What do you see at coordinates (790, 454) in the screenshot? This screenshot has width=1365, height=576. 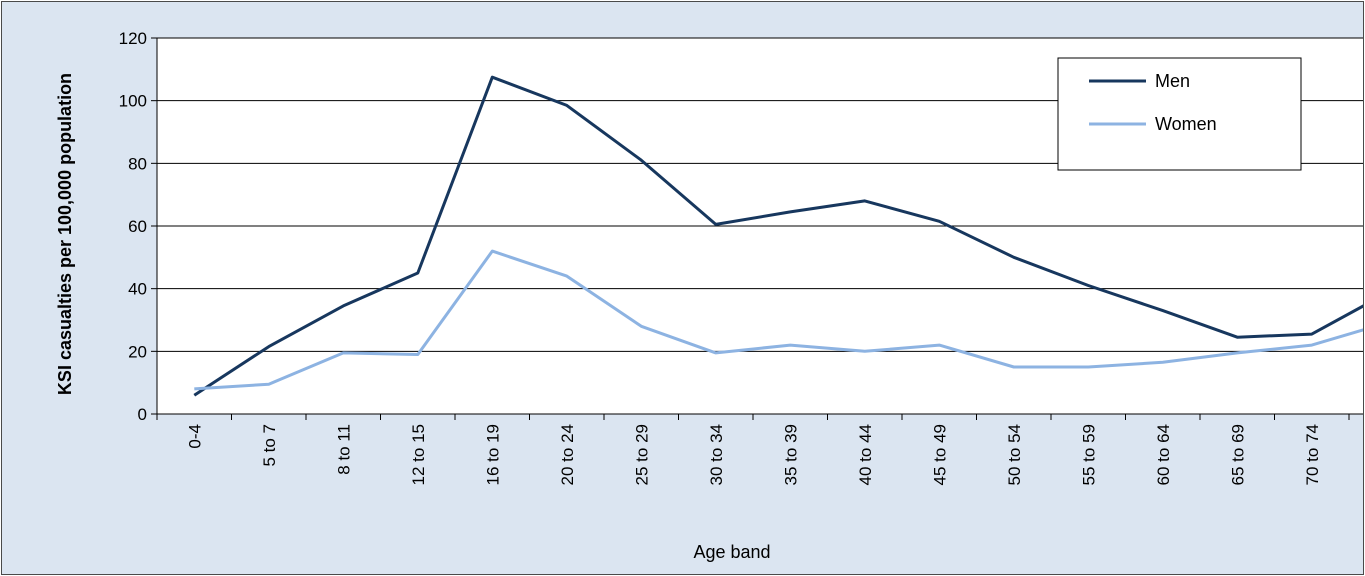 I see `x-tick-label: 35 to 39` at bounding box center [790, 454].